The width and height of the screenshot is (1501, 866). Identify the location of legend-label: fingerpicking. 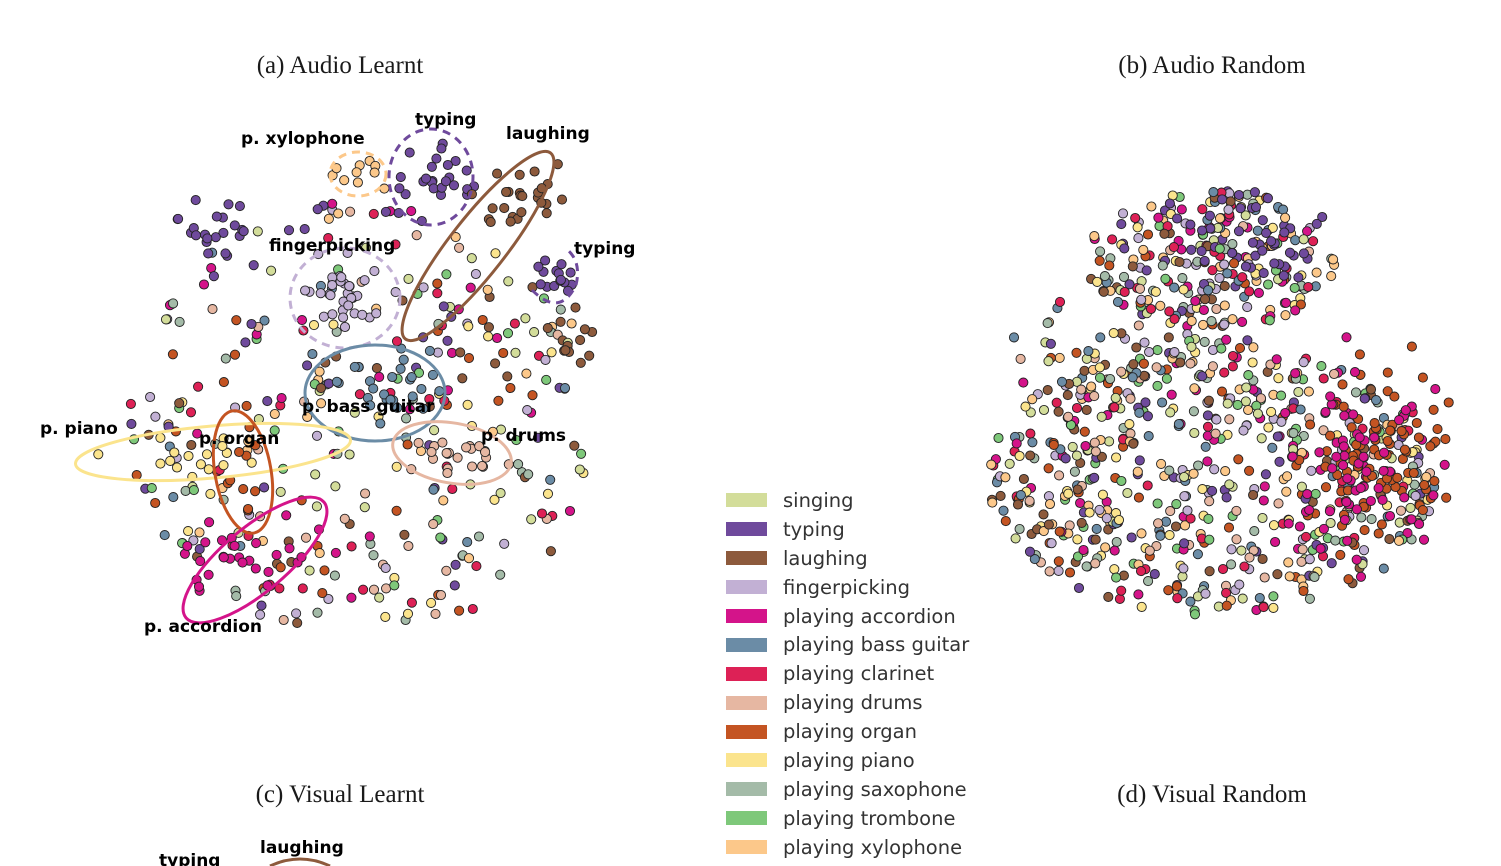
(846, 587).